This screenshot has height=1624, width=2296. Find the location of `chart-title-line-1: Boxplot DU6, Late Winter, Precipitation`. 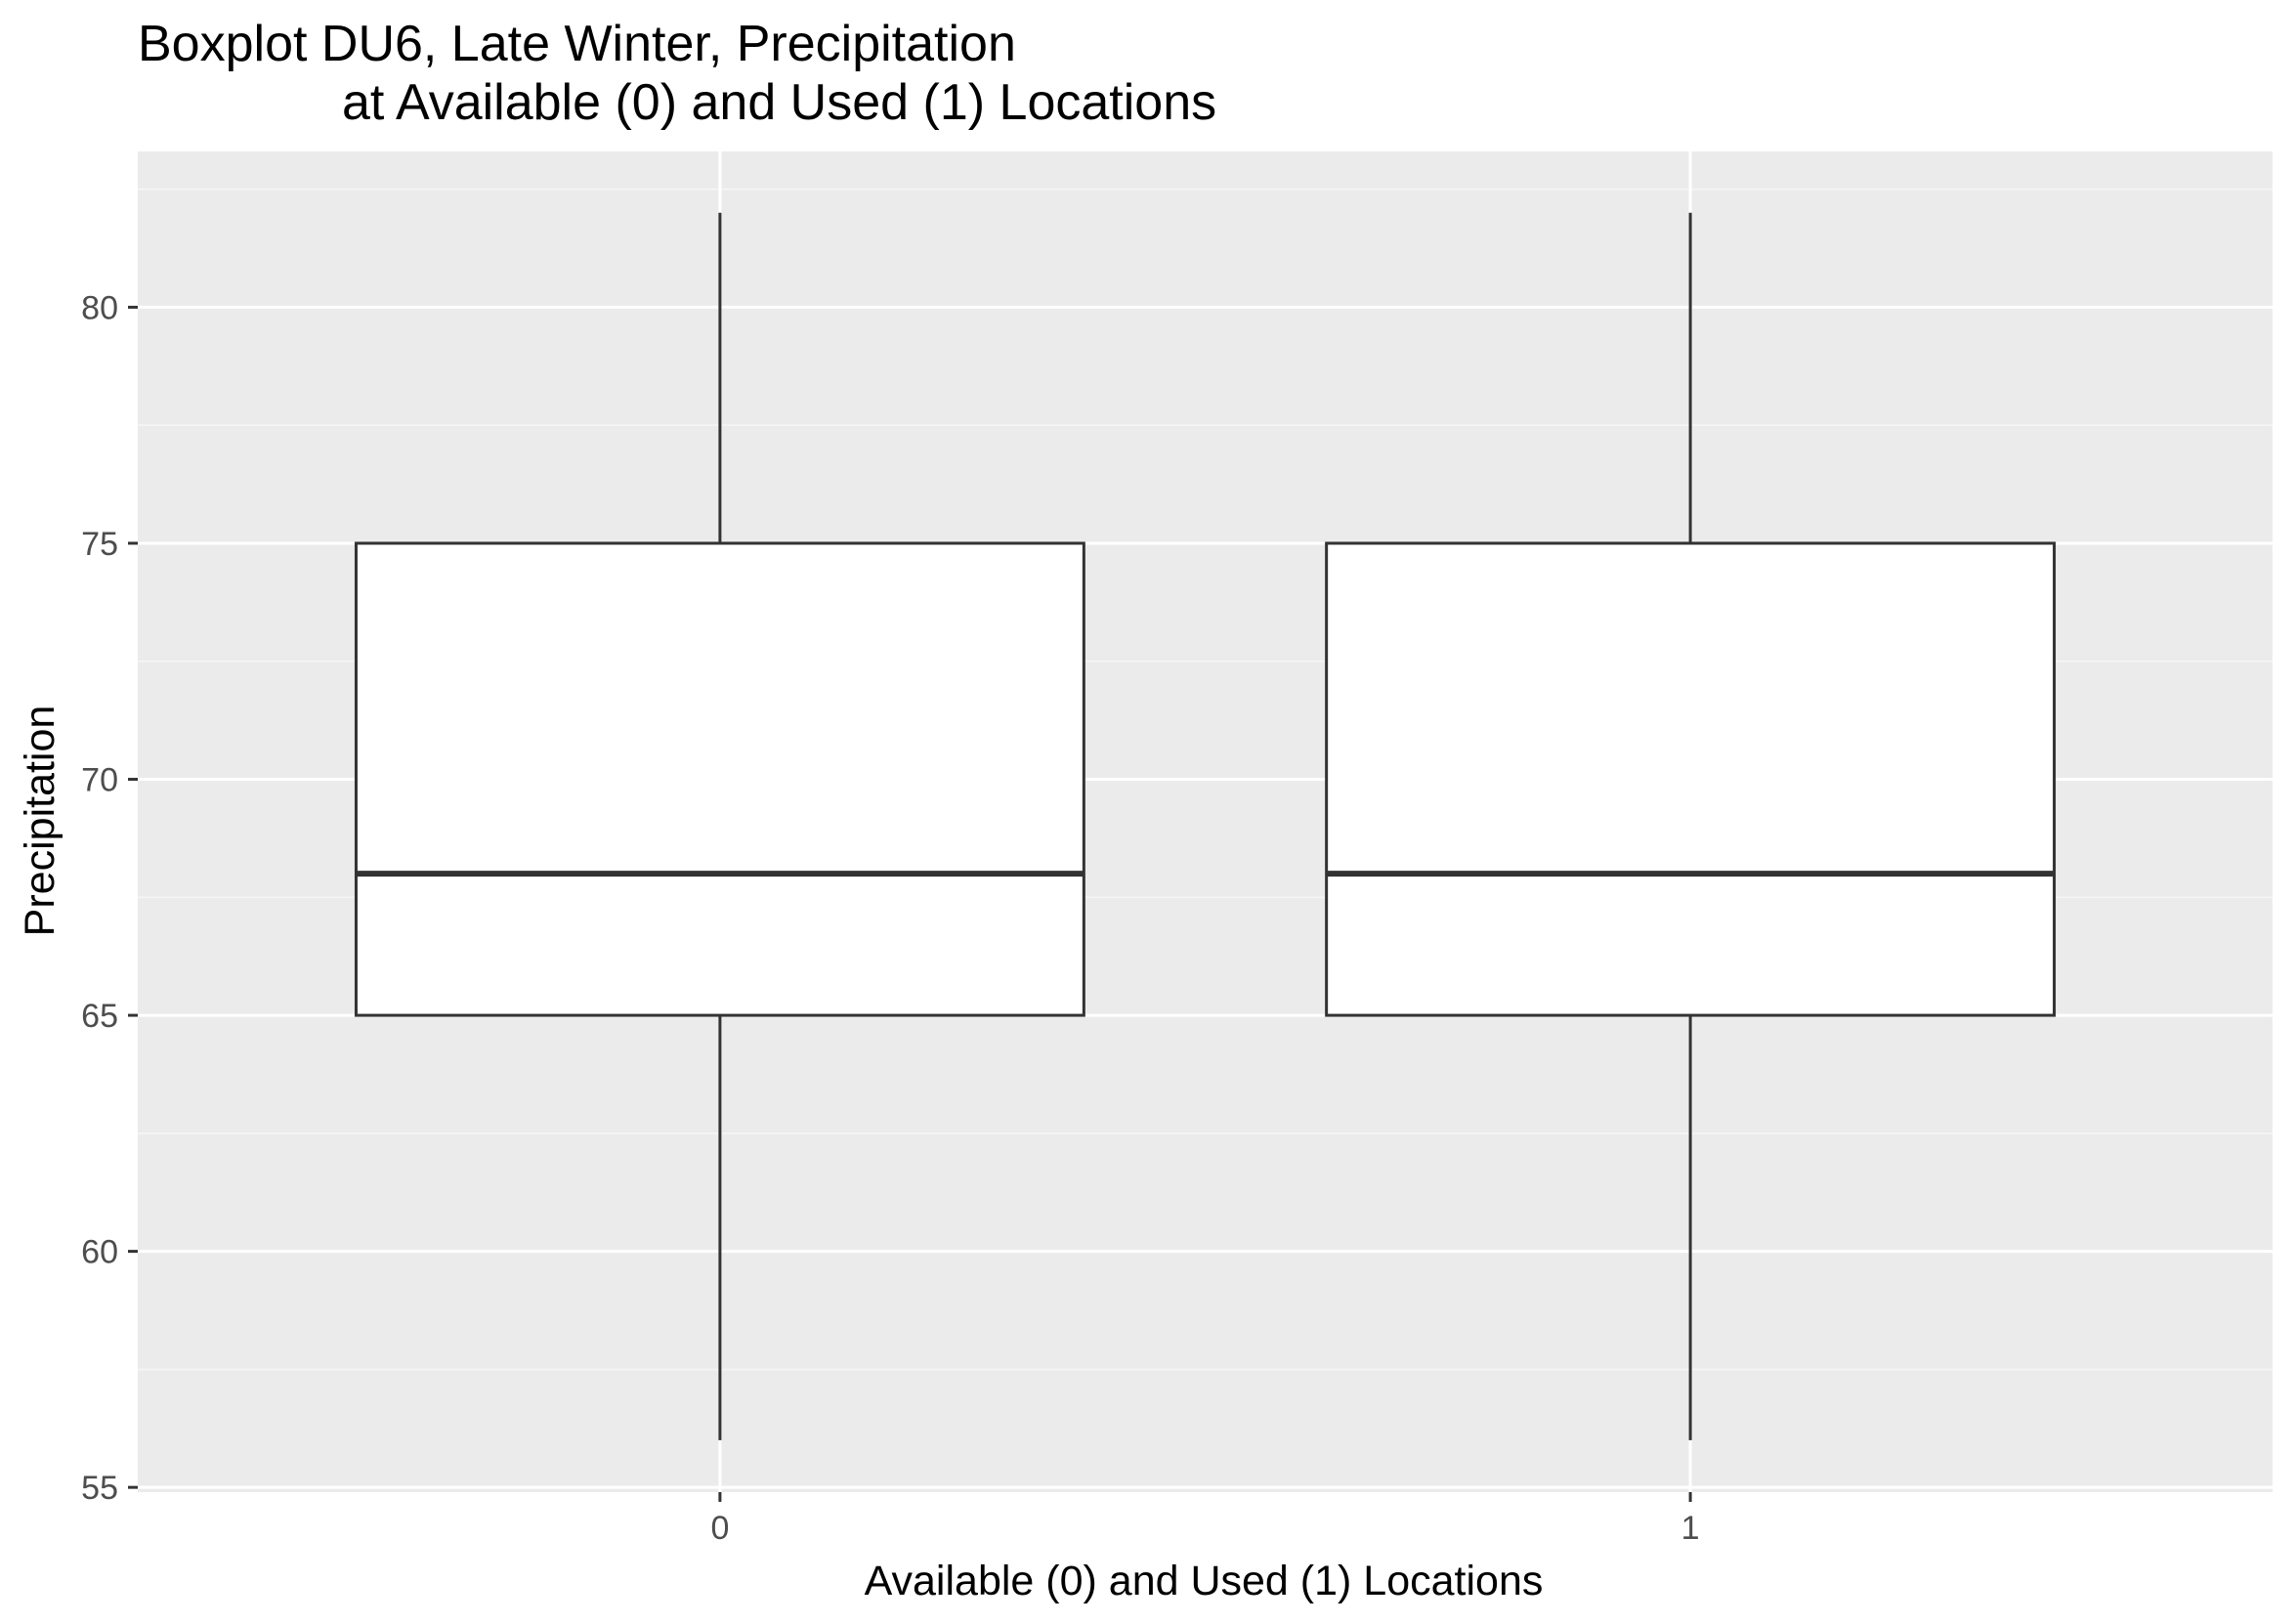

chart-title-line-1: Boxplot DU6, Late Winter, Precipitation is located at coordinates (577, 44).